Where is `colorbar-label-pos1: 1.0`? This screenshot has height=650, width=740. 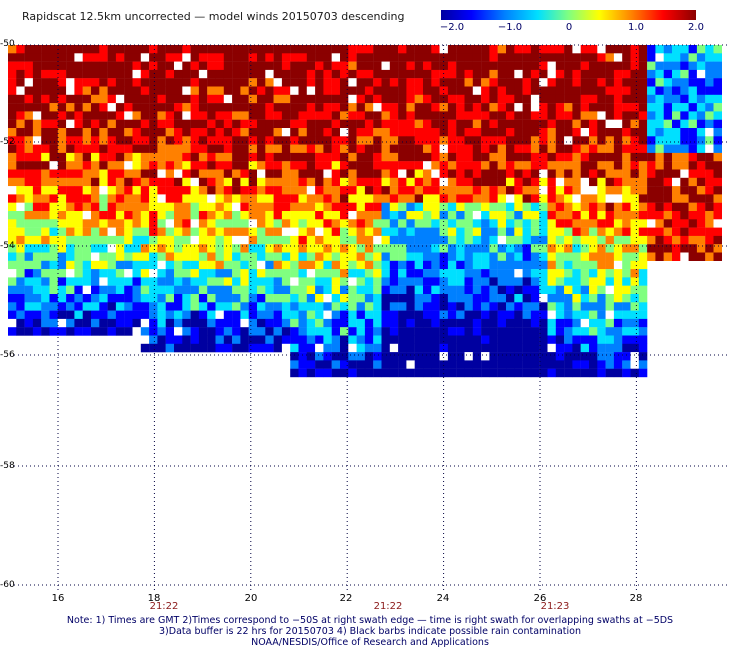
colorbar-label-pos1: 1.0 is located at coordinates (636, 27).